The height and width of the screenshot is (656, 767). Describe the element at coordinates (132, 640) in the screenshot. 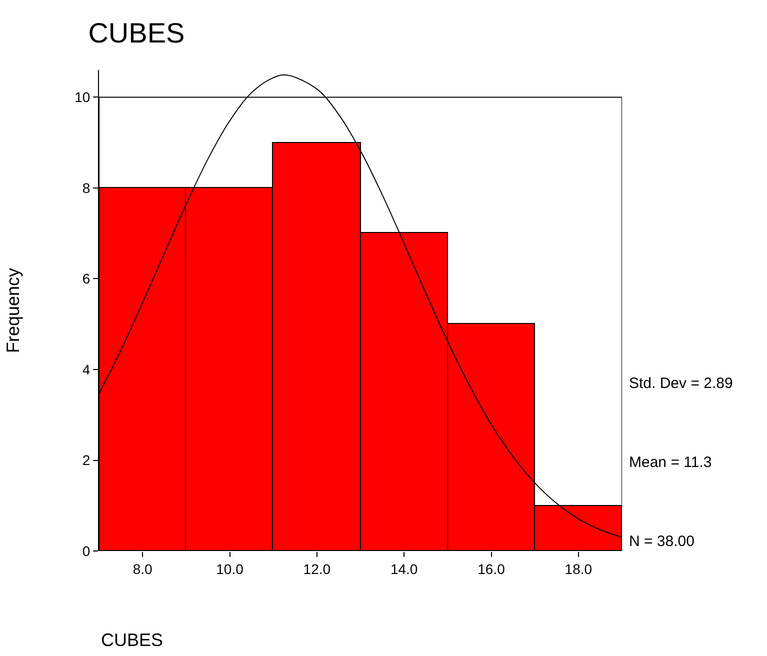

I see `x-axis-title: CUBES` at that location.